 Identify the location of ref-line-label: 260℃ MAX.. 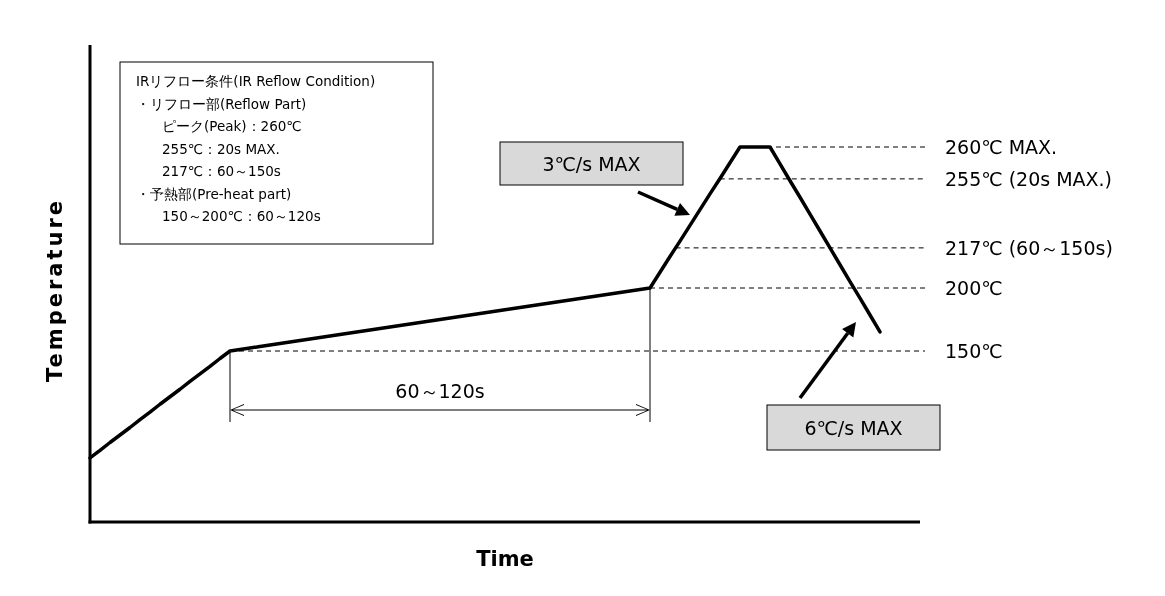
(1001, 147).